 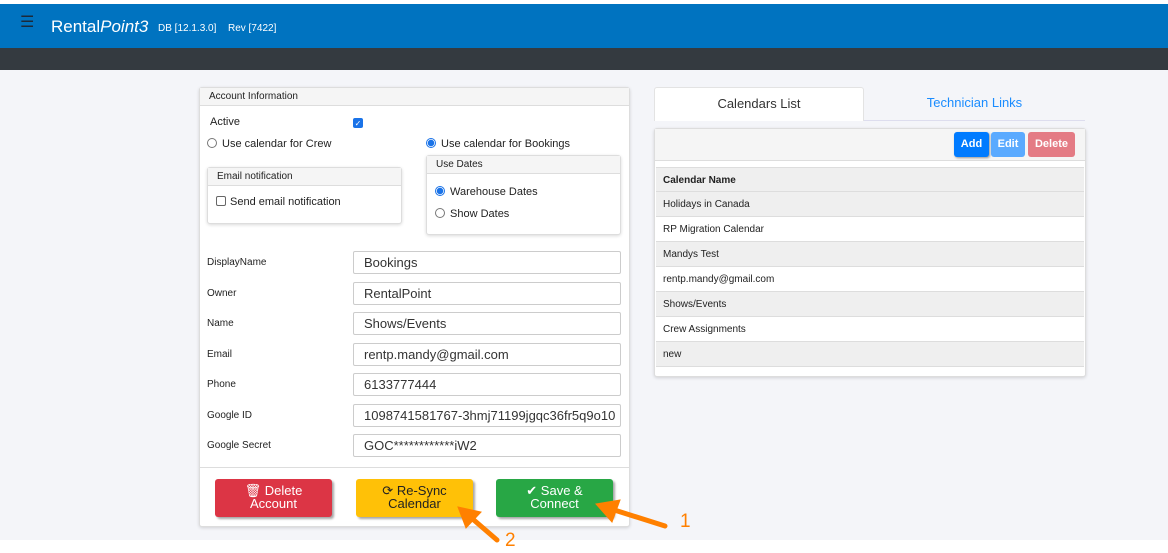 What do you see at coordinates (523, 165) in the screenshot?
I see `use-dates-title: Use Dates` at bounding box center [523, 165].